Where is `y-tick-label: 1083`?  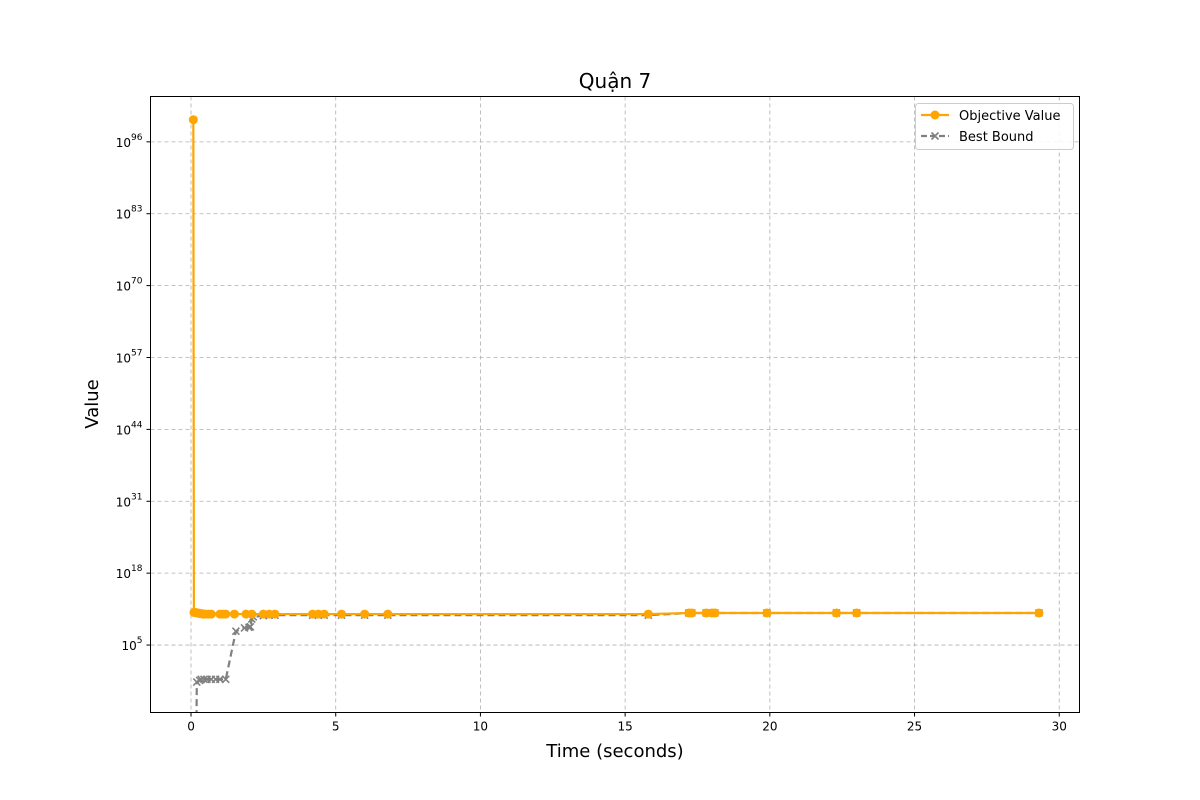
y-tick-label: 1083 is located at coordinates (129, 213).